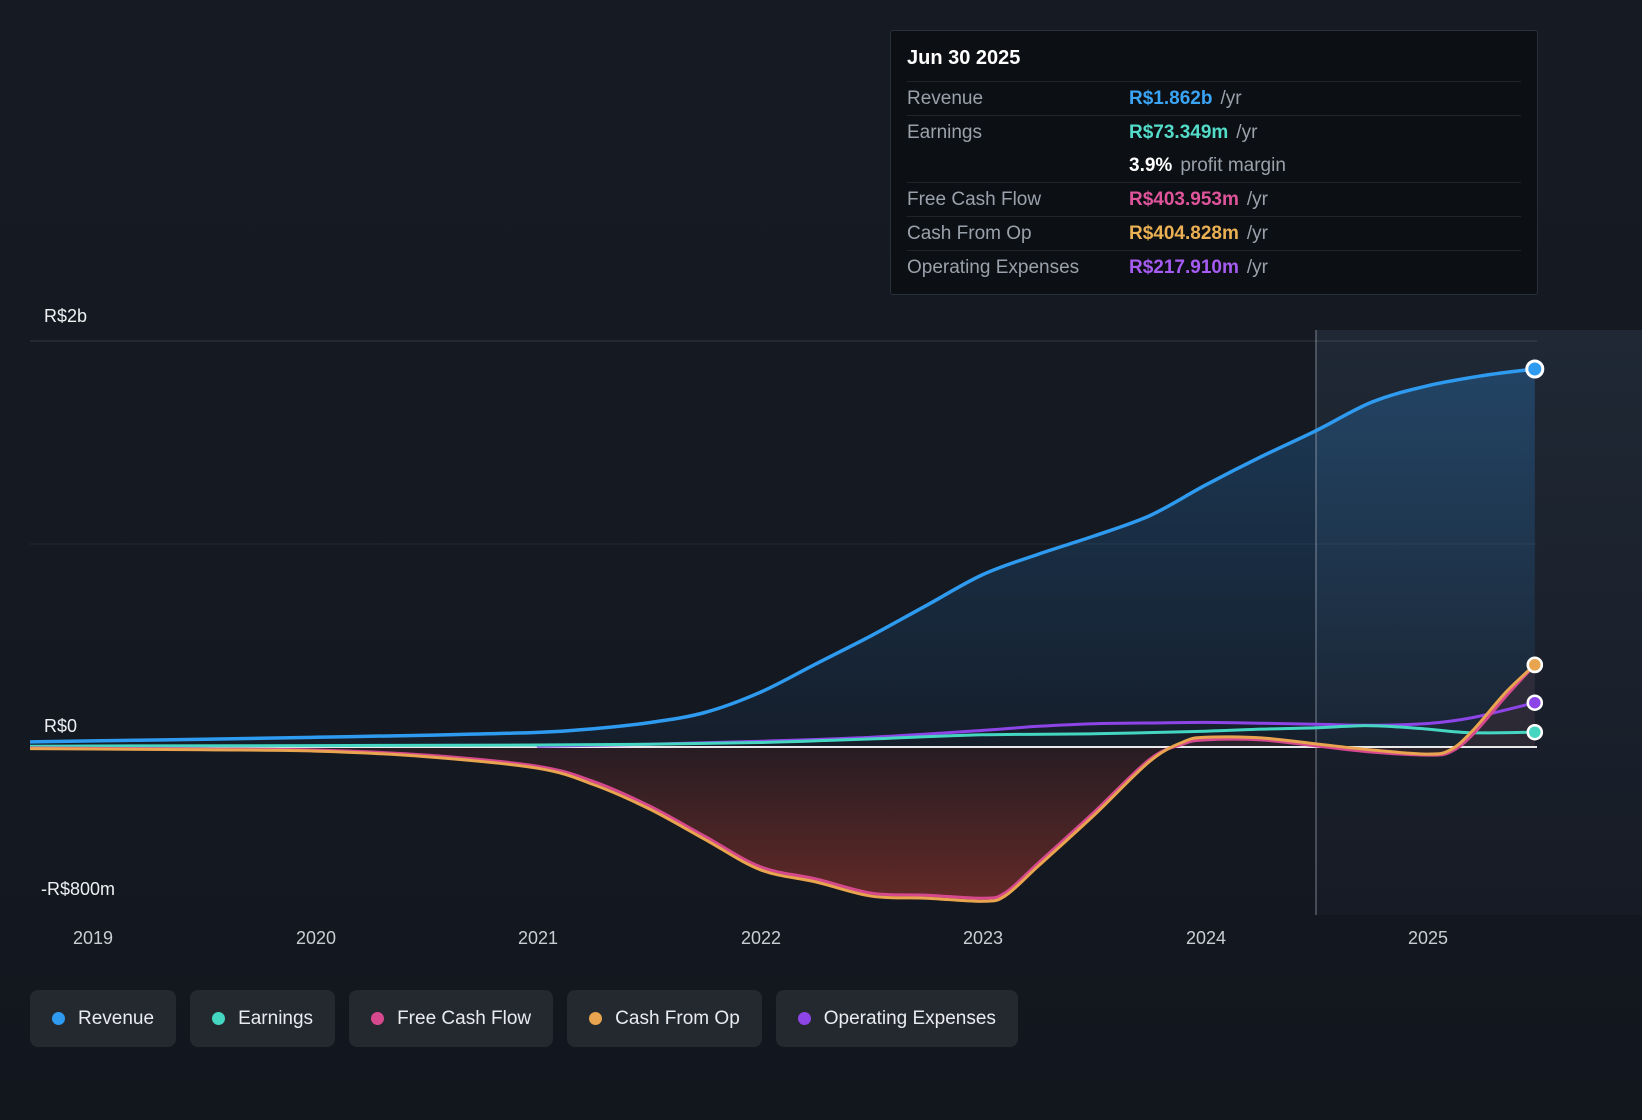  Describe the element at coordinates (1428, 938) in the screenshot. I see `x-tick-2025: 2025` at that location.